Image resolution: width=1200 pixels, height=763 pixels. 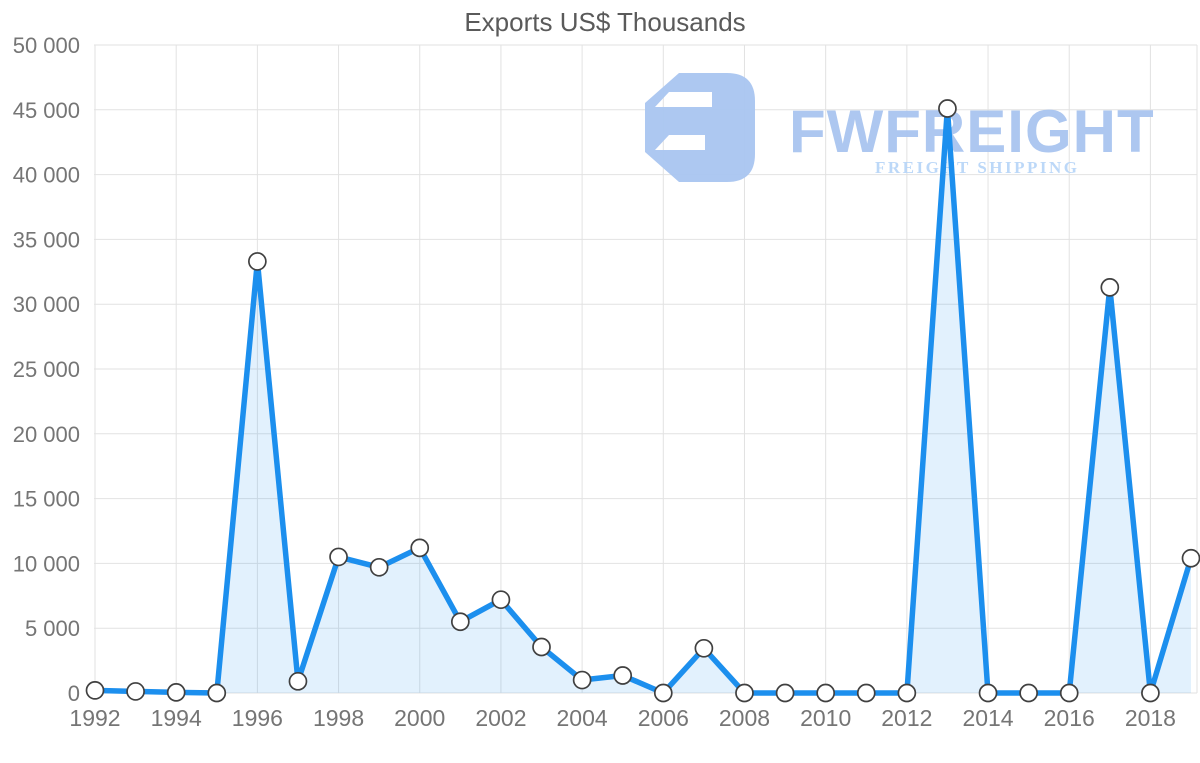 I want to click on data-point-2015, so click(x=1028, y=693).